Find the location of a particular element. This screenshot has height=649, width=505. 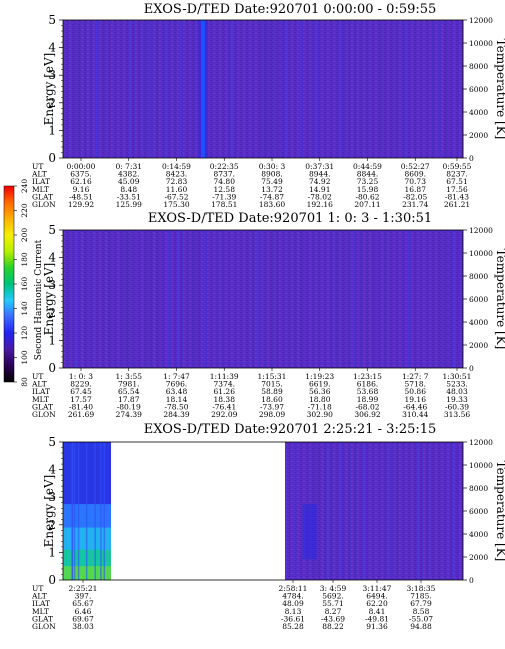

orbit-value: 53.68 is located at coordinates (368, 391).